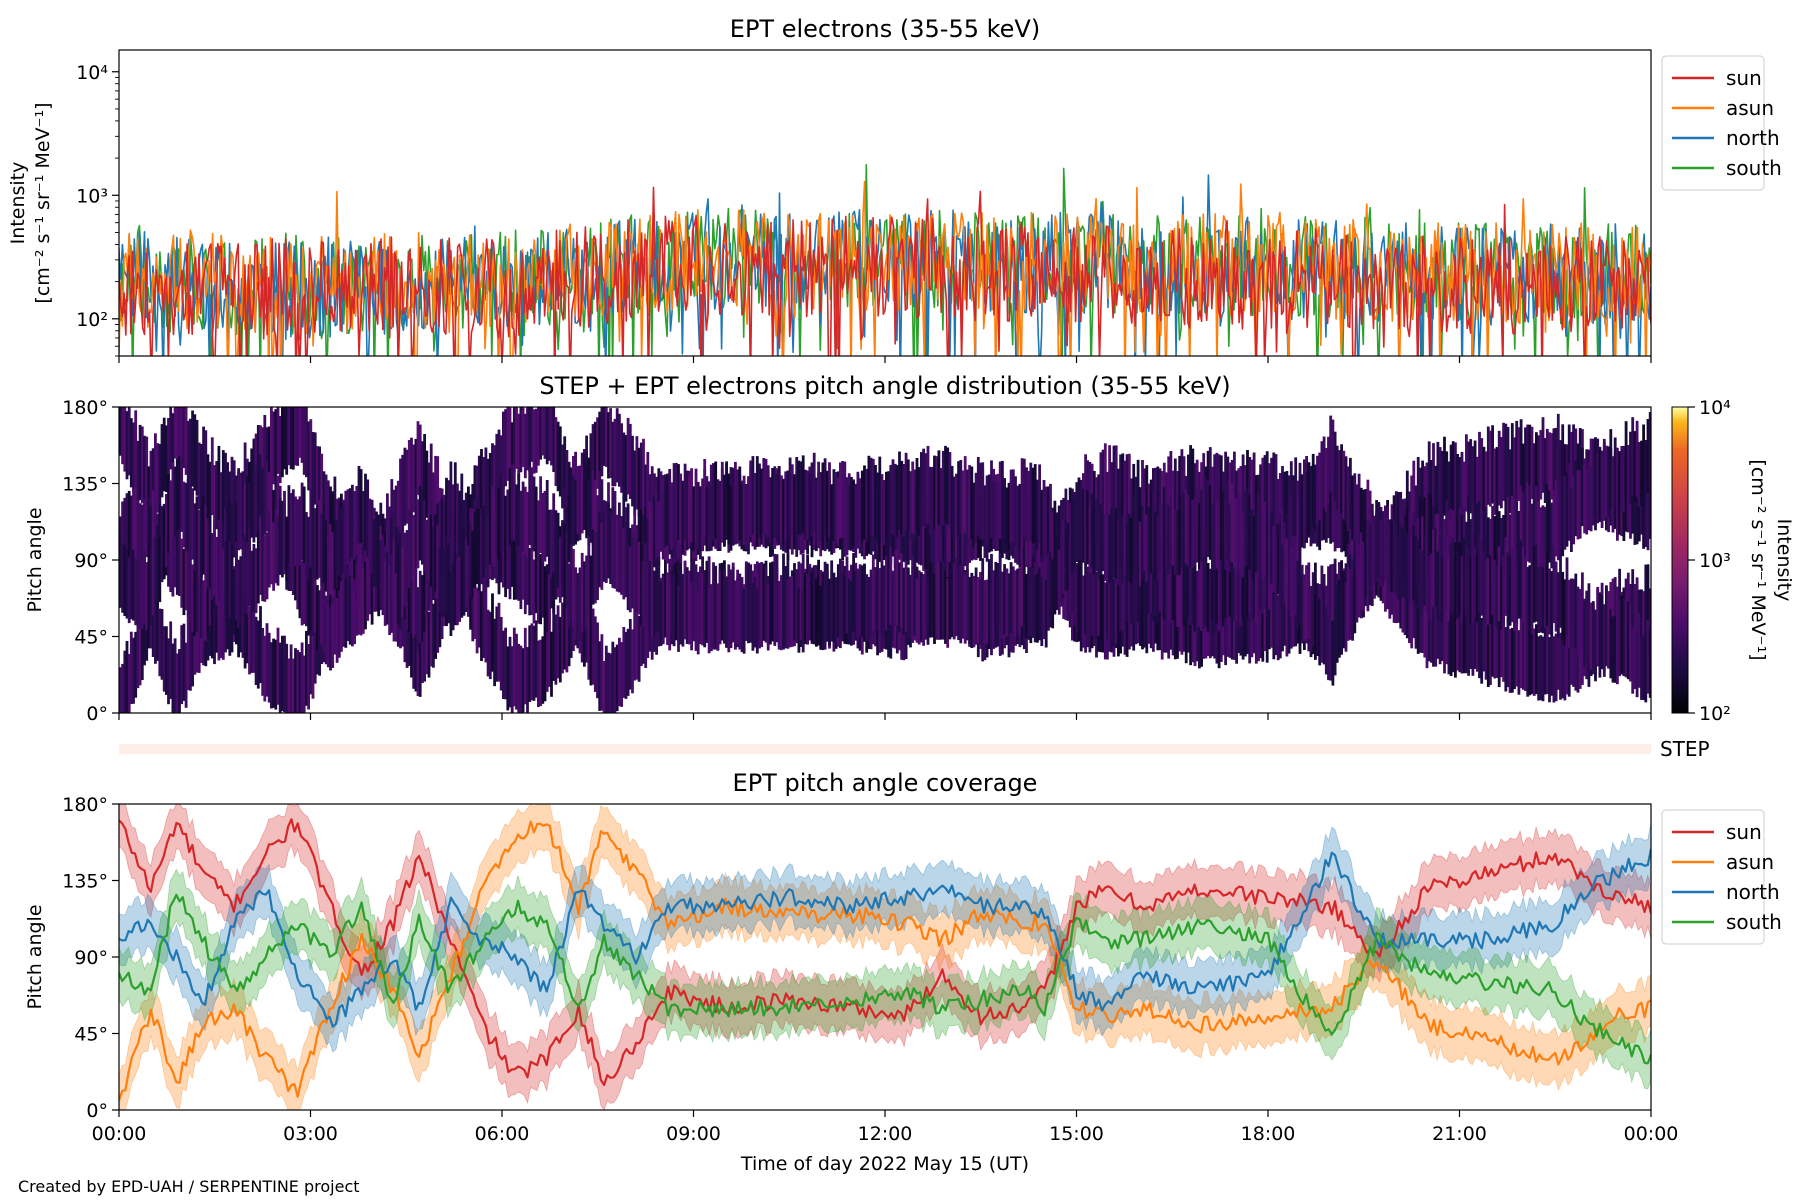  I want to click on panel-coverage-title: EPT pitch angle coverage, so click(885, 783).